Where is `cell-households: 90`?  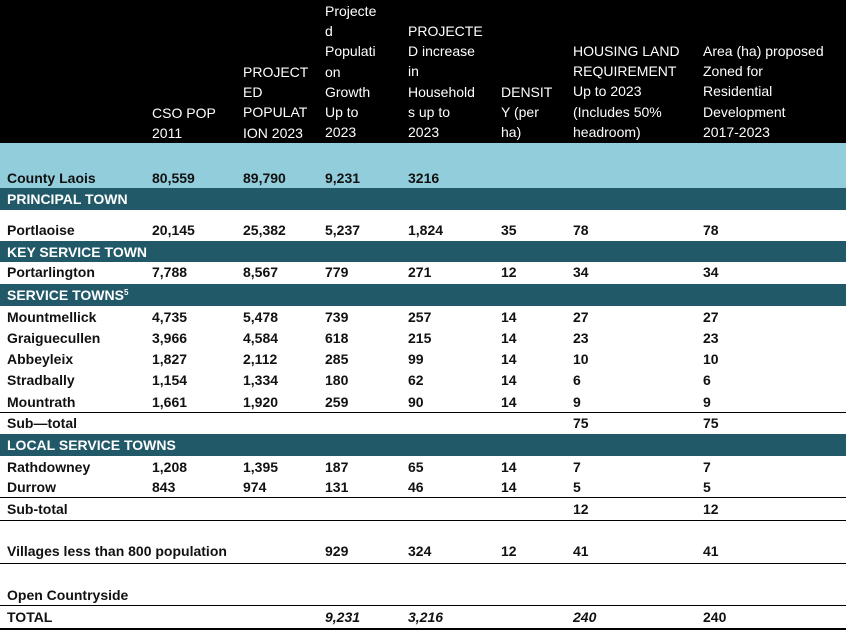
cell-households: 90 is located at coordinates (416, 402).